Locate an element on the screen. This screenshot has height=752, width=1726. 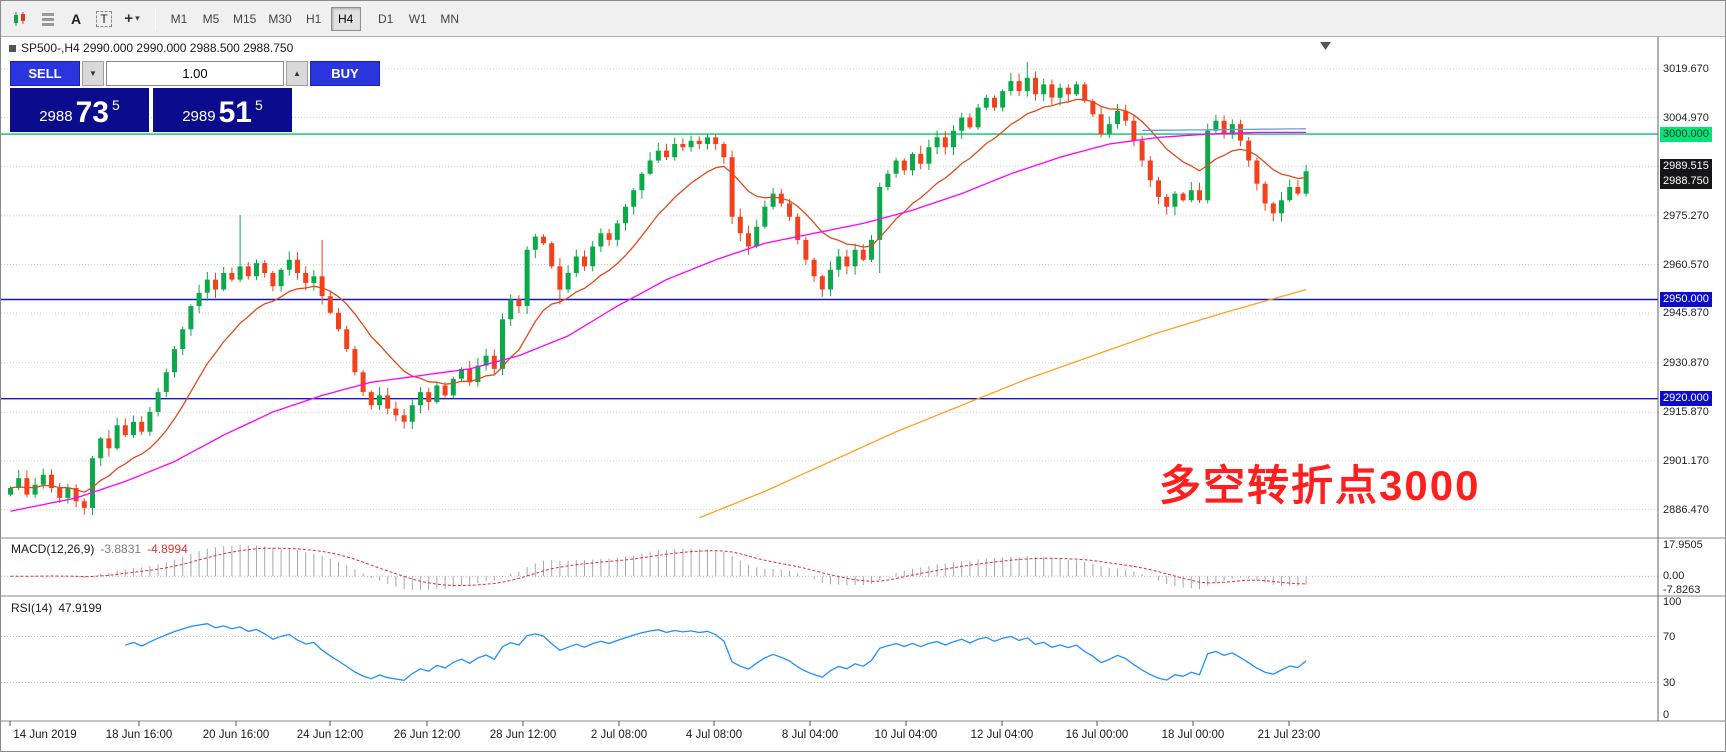
price-tick-label: 2945.870 is located at coordinates (1686, 313).